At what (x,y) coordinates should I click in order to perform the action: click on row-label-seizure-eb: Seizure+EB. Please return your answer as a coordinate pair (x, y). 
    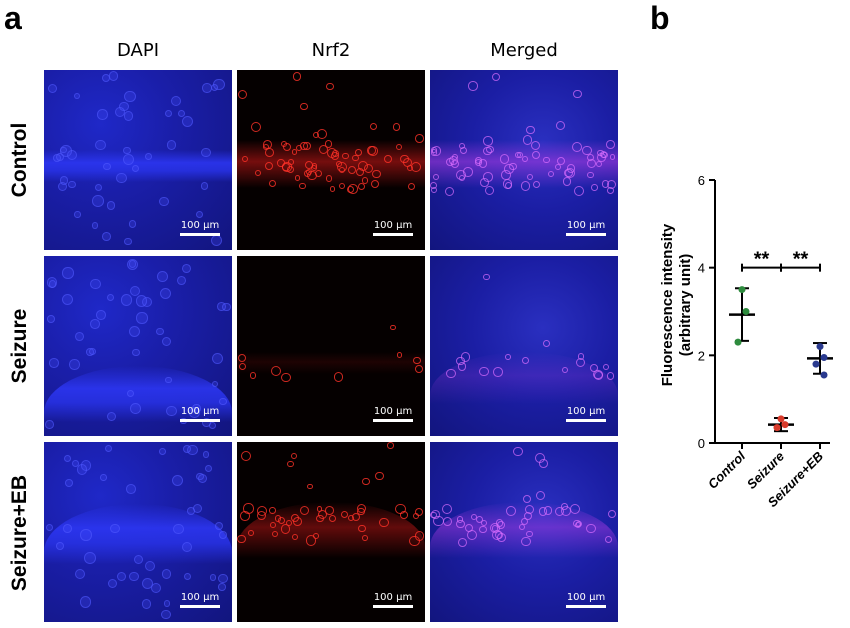
    Looking at the image, I should click on (19, 533).